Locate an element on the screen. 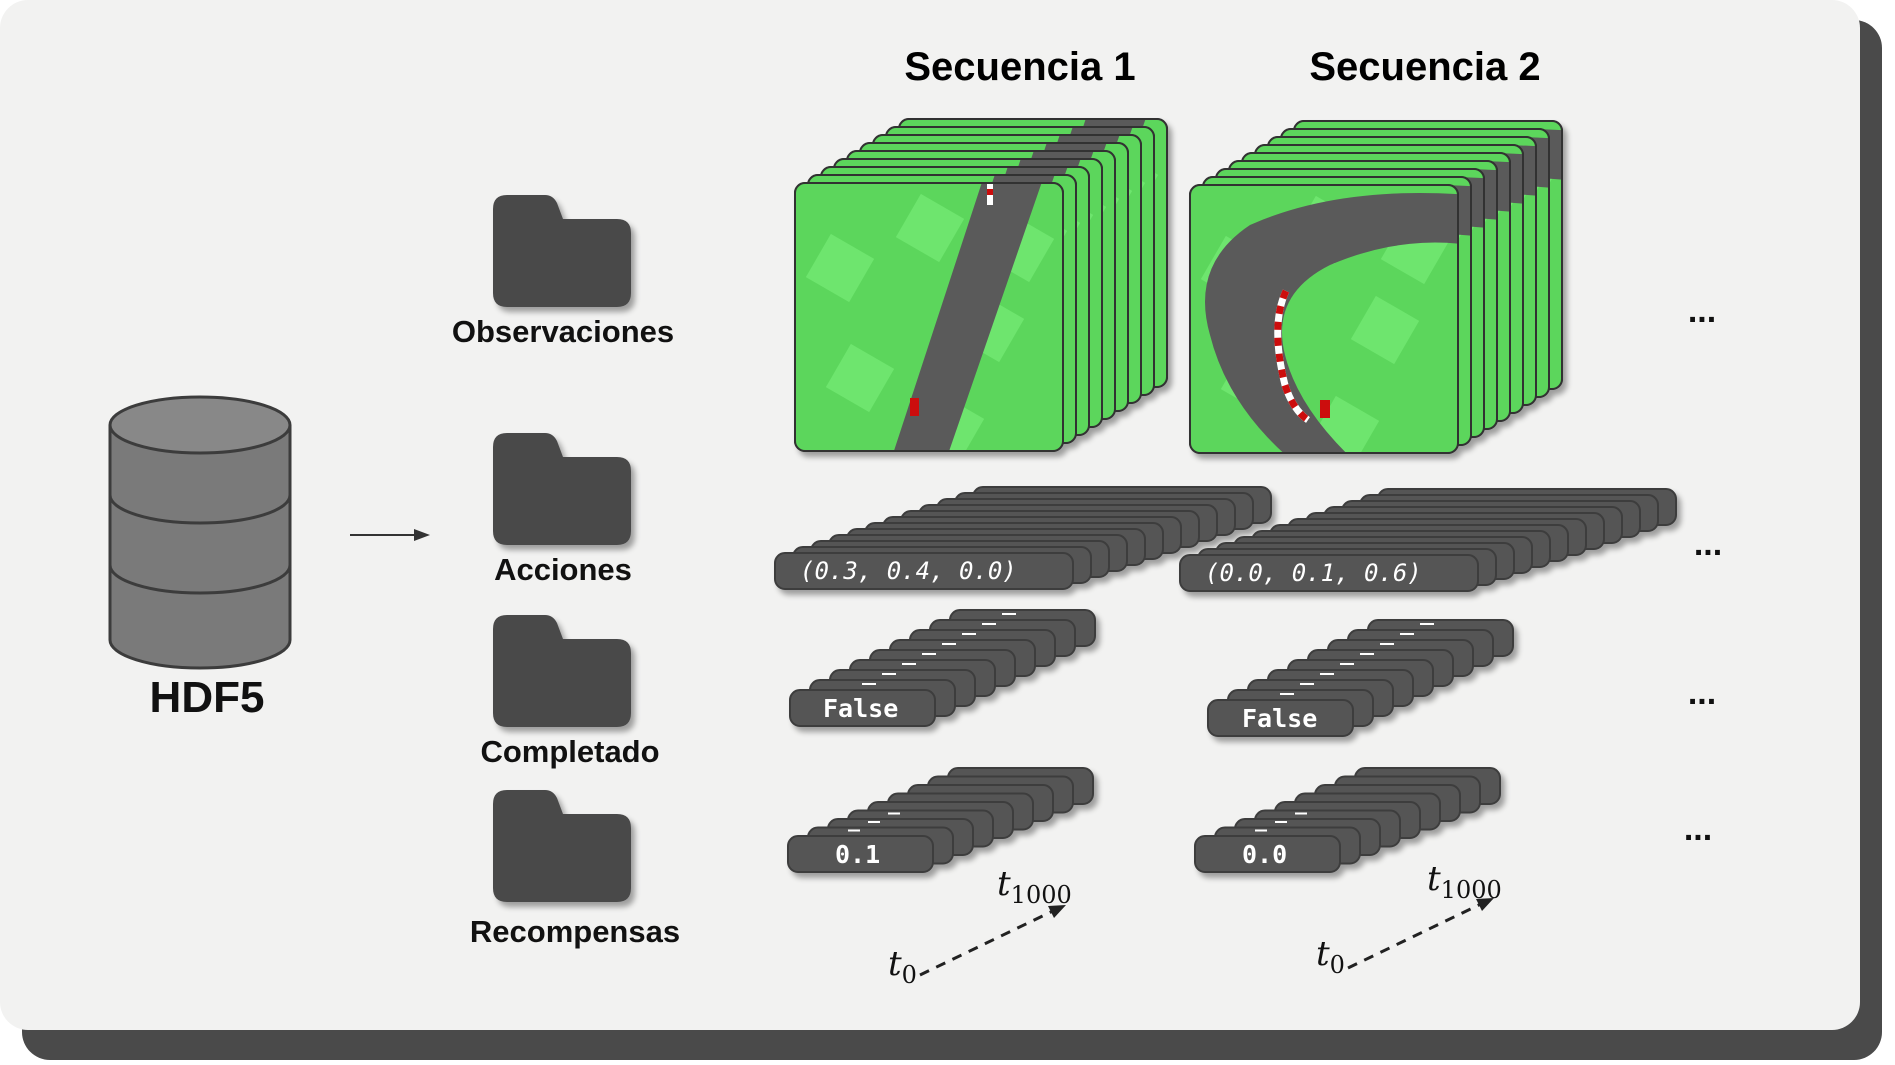 The height and width of the screenshot is (1065, 1895). done-stack-2: False is located at coordinates (1360, 678).